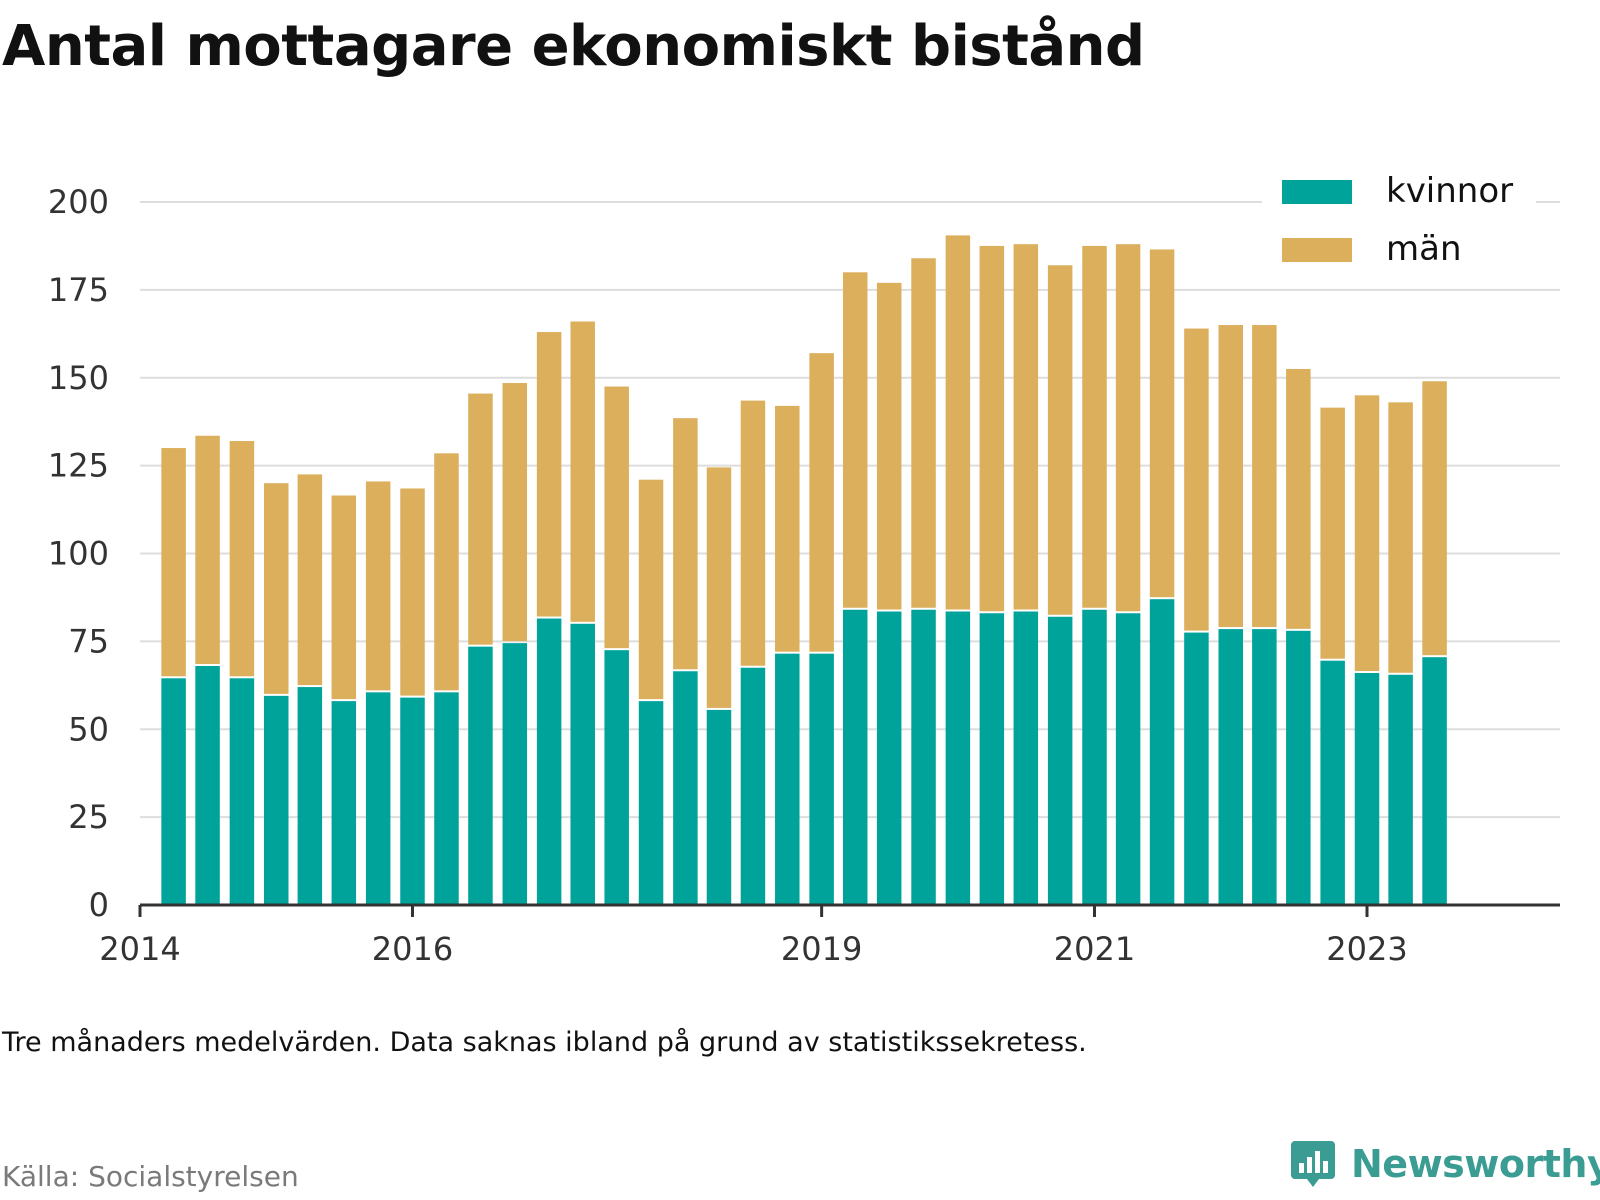  What do you see at coordinates (78, 554) in the screenshot?
I see `y-tick-label: 100` at bounding box center [78, 554].